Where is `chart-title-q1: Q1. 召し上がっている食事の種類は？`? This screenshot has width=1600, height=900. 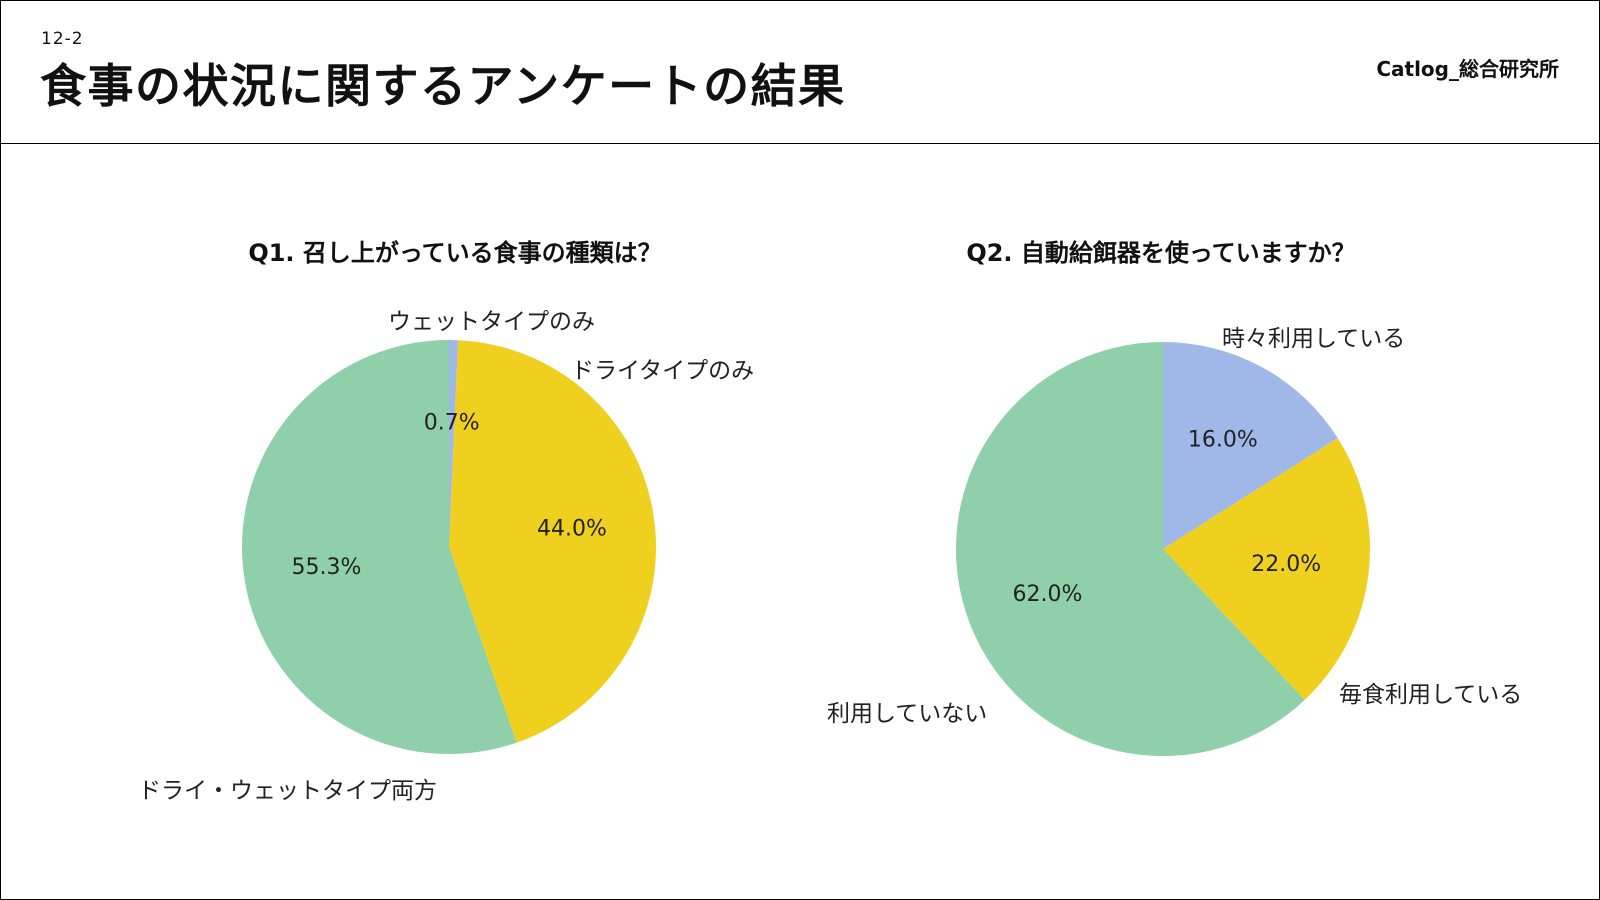 chart-title-q1: Q1. 召し上がっている食事の種類は？ is located at coordinates (454, 253).